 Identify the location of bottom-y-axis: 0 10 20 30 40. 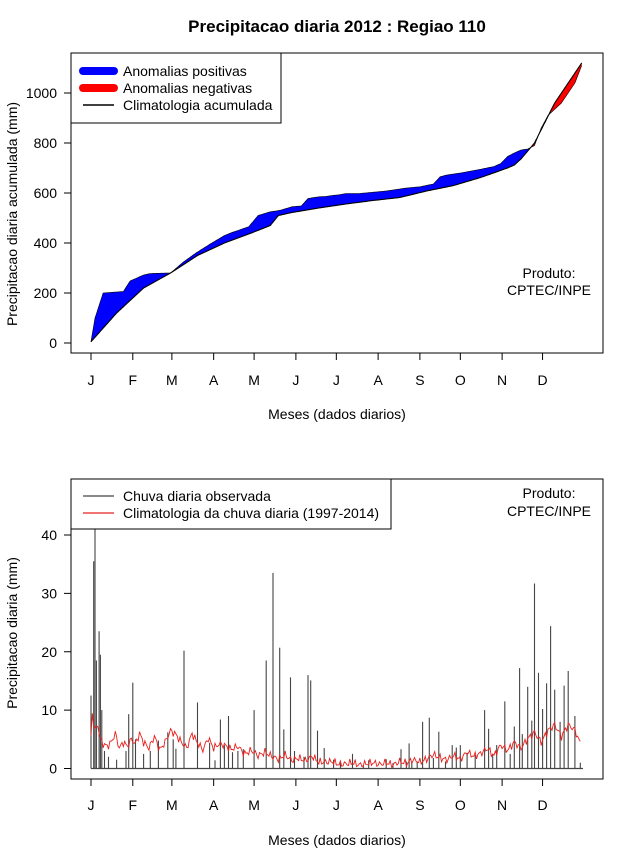
(56, 652).